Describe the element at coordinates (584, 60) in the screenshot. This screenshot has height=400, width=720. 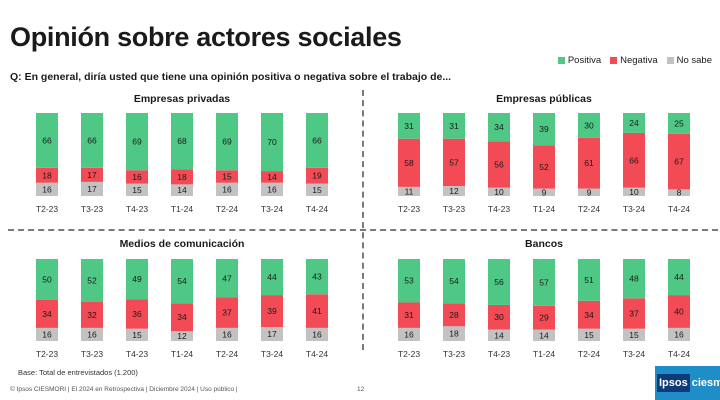
I see `legend-label-positiva: Positiva` at that location.